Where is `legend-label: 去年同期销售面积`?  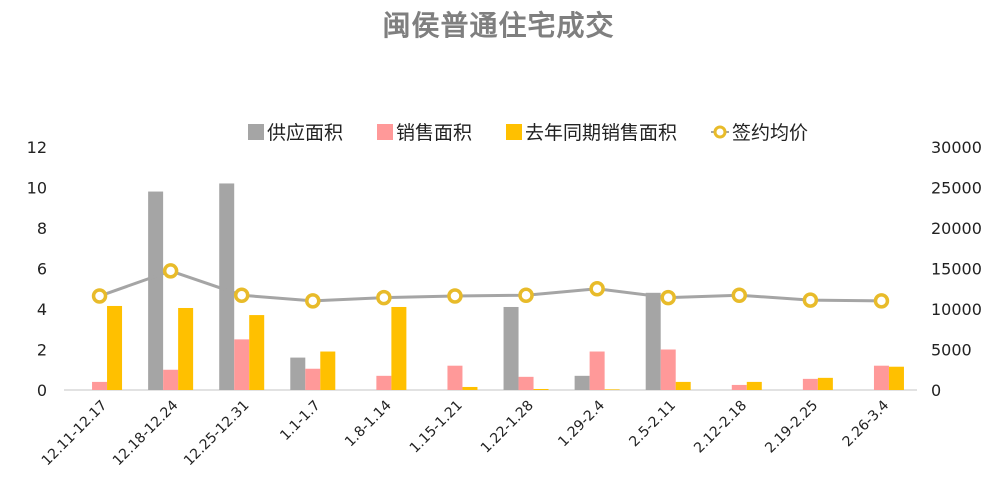
legend-label: 去年同期销售面积 is located at coordinates (601, 133).